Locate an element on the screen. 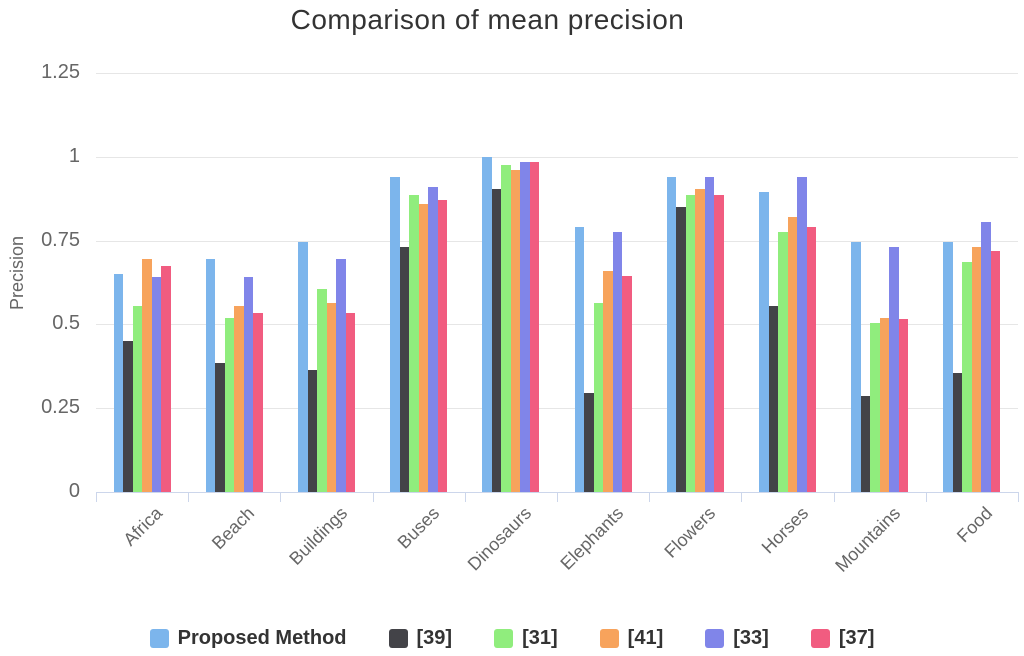 This screenshot has width=1024, height=656. bar-31-buses is located at coordinates (414, 343).